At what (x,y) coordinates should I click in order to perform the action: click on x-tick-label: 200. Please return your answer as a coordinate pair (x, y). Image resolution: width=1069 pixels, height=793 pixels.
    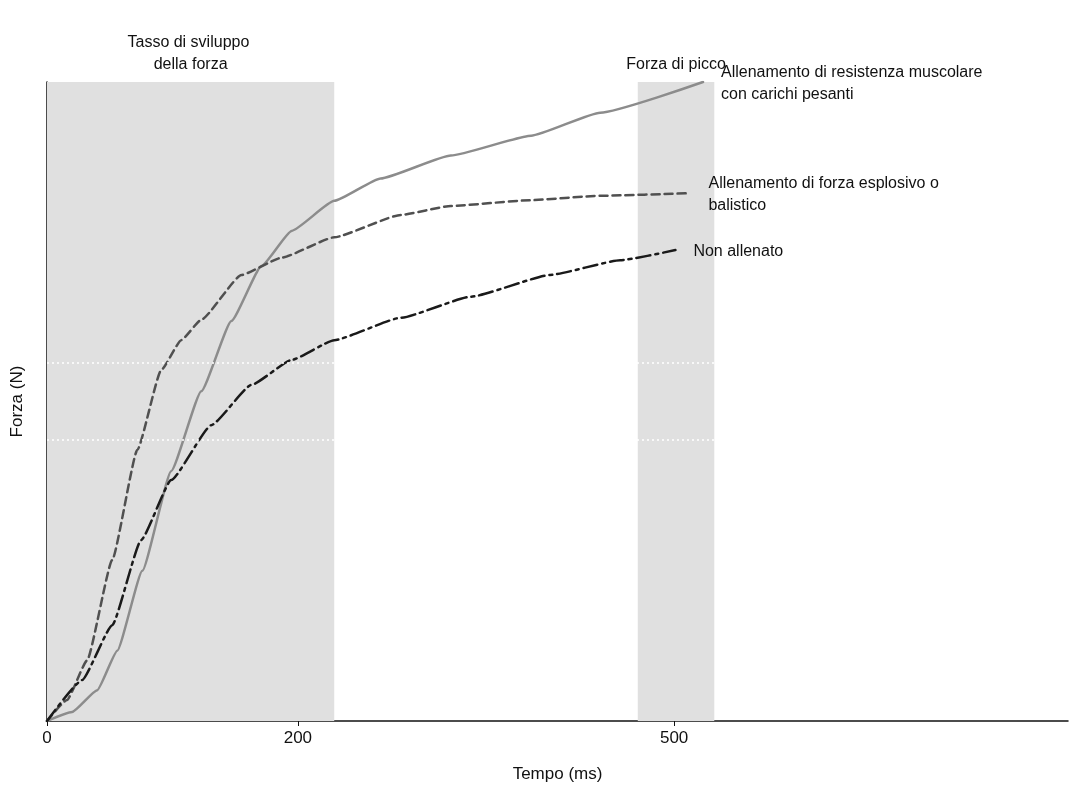
    Looking at the image, I should click on (298, 737).